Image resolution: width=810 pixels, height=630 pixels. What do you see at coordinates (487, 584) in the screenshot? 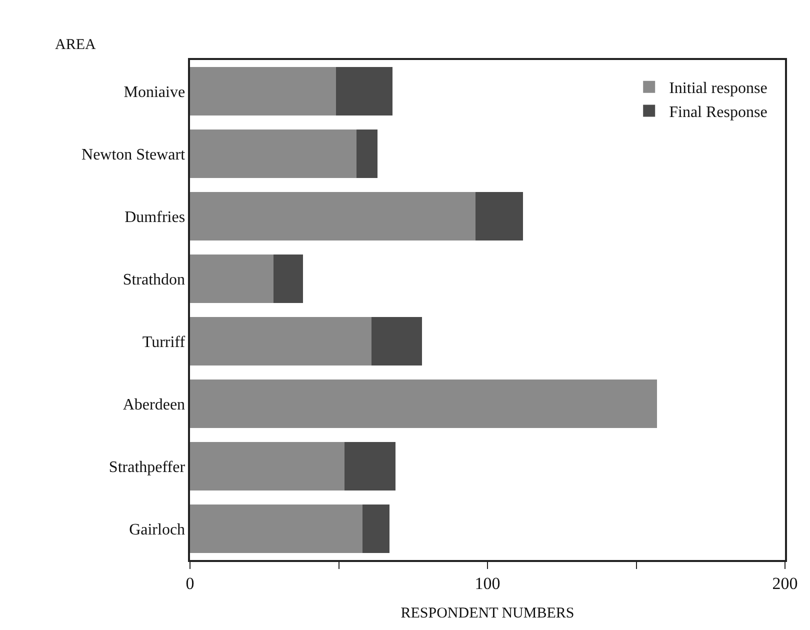
I see `x-tick-label: 100` at bounding box center [487, 584].